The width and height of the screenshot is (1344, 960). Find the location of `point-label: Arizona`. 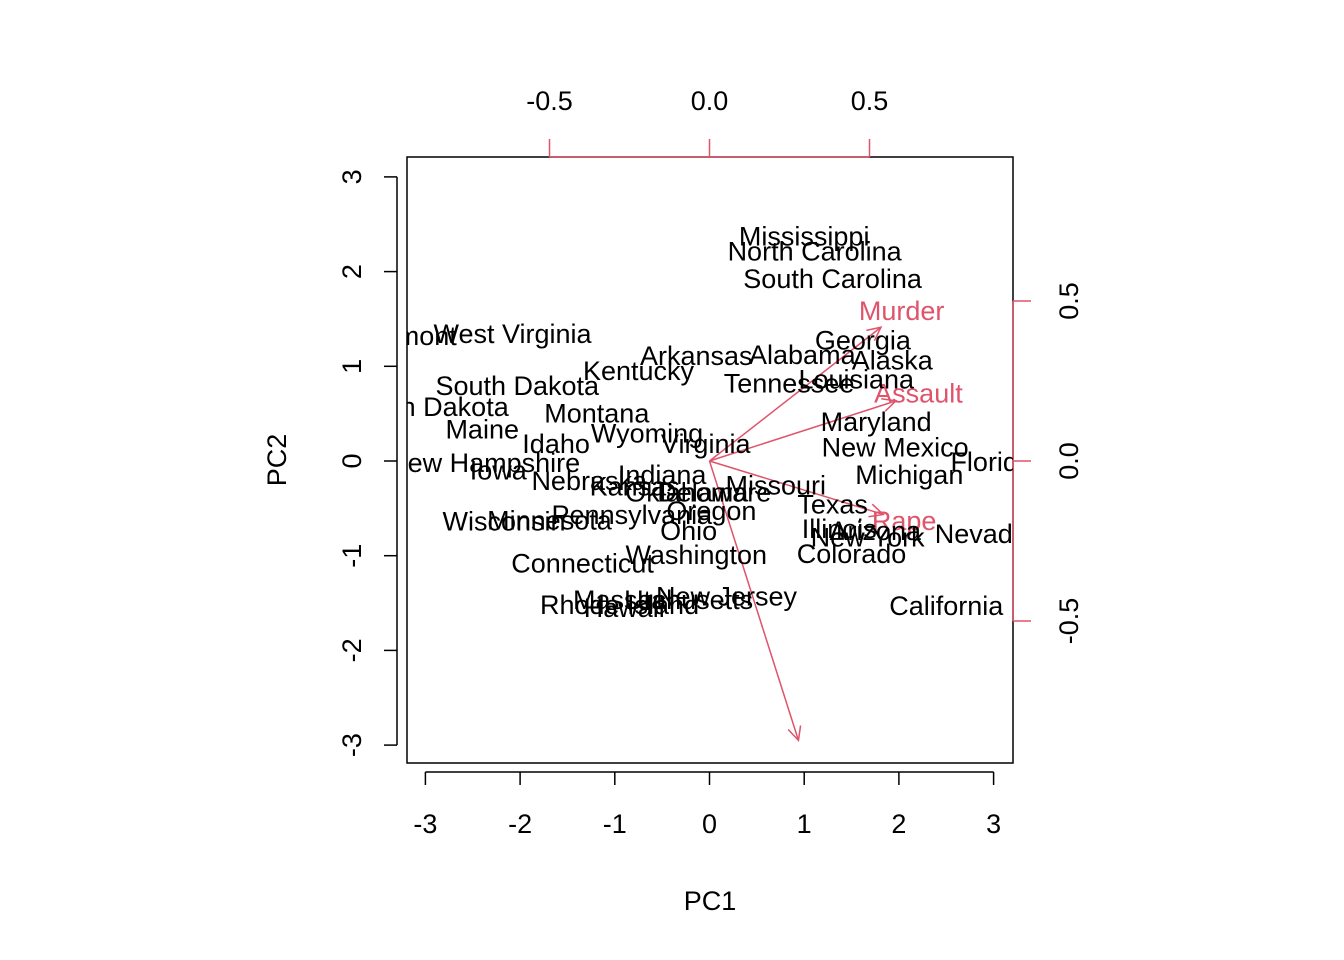

point-label: Arizona is located at coordinates (875, 531).